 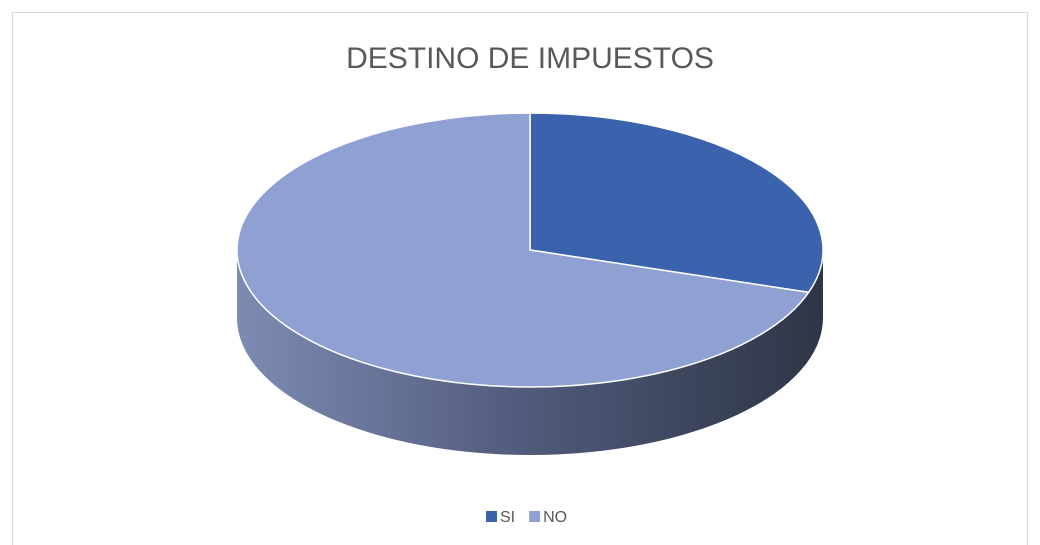 I want to click on legend-label: NO, so click(x=555, y=517).